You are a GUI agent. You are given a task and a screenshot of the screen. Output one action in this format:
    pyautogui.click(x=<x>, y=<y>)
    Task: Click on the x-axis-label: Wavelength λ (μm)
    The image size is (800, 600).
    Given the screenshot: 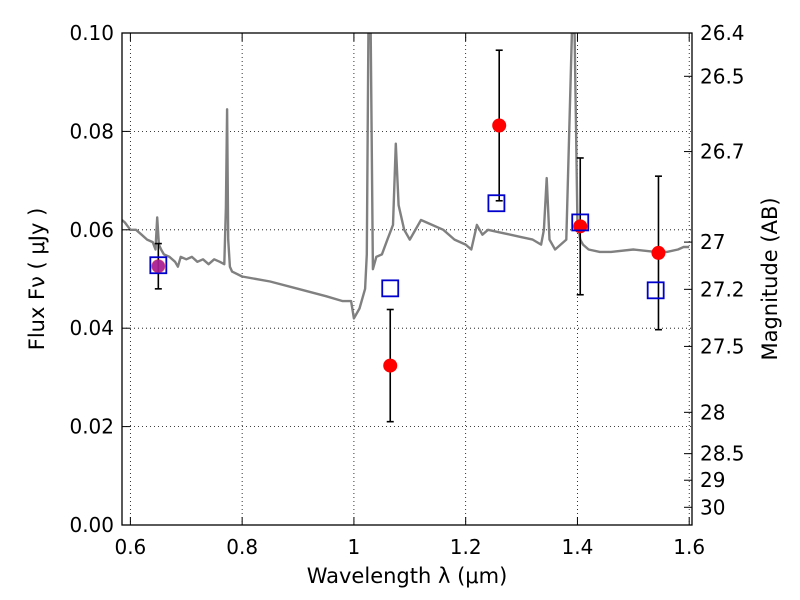 What is the action you would take?
    pyautogui.click(x=407, y=576)
    